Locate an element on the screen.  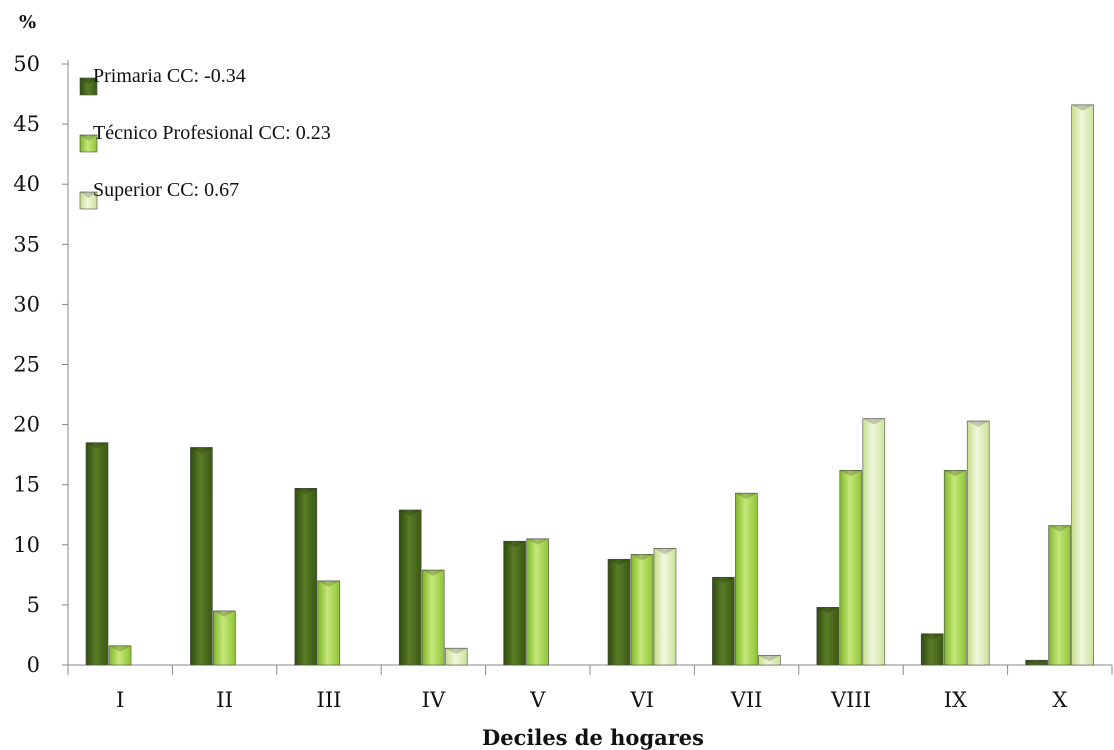
y-tick-label: 45 is located at coordinates (26, 124).